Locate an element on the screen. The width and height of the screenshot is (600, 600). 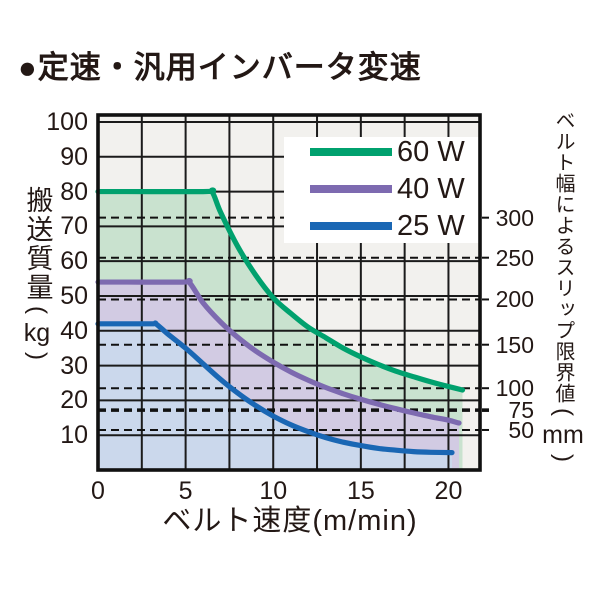
right-axis-ticks: 300 250 200 150 100 75 50 is located at coordinates (502, 300).